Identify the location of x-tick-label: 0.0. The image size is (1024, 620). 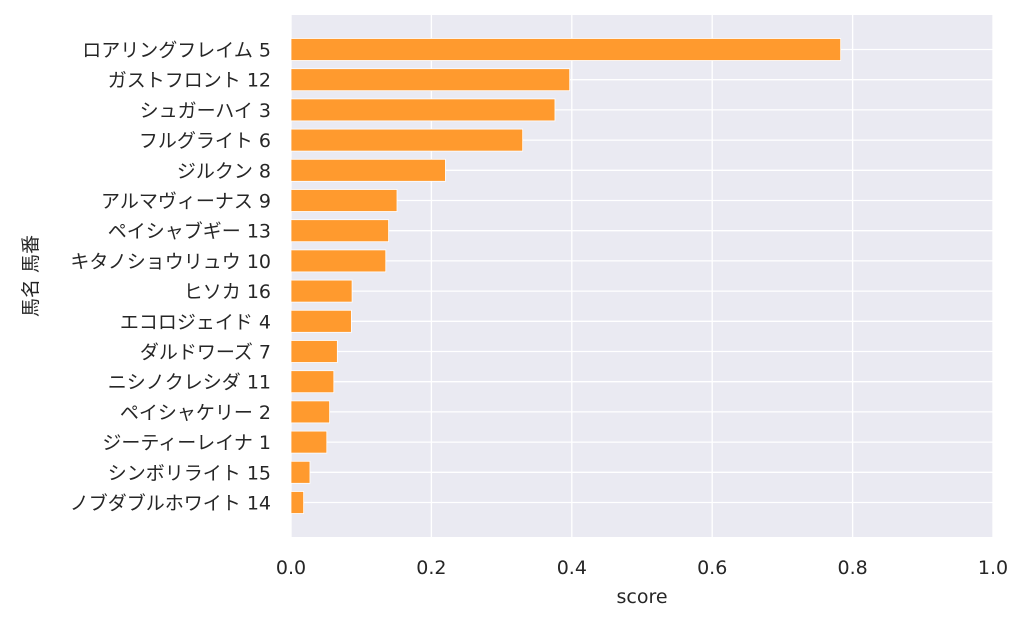
(291, 568).